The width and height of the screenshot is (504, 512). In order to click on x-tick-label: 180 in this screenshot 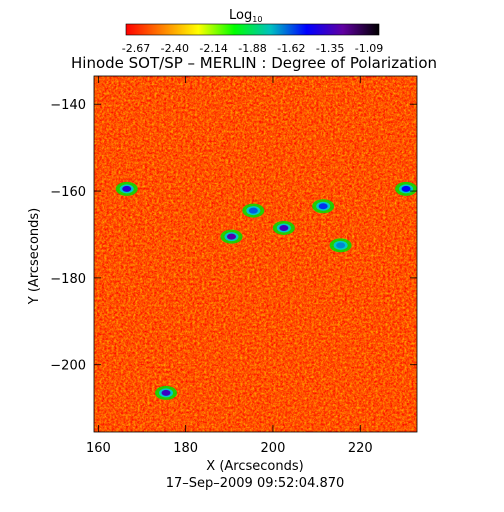, I will do `click(185, 448)`.